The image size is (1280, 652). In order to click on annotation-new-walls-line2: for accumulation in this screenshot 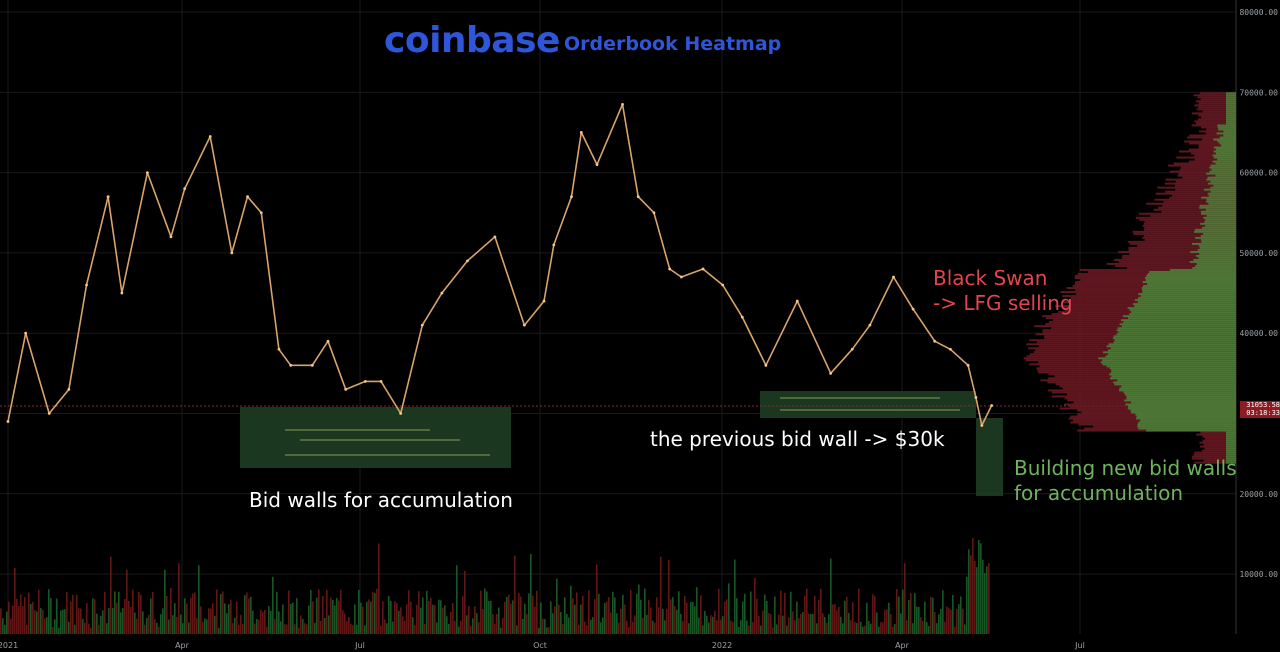, I will do `click(1099, 493)`.